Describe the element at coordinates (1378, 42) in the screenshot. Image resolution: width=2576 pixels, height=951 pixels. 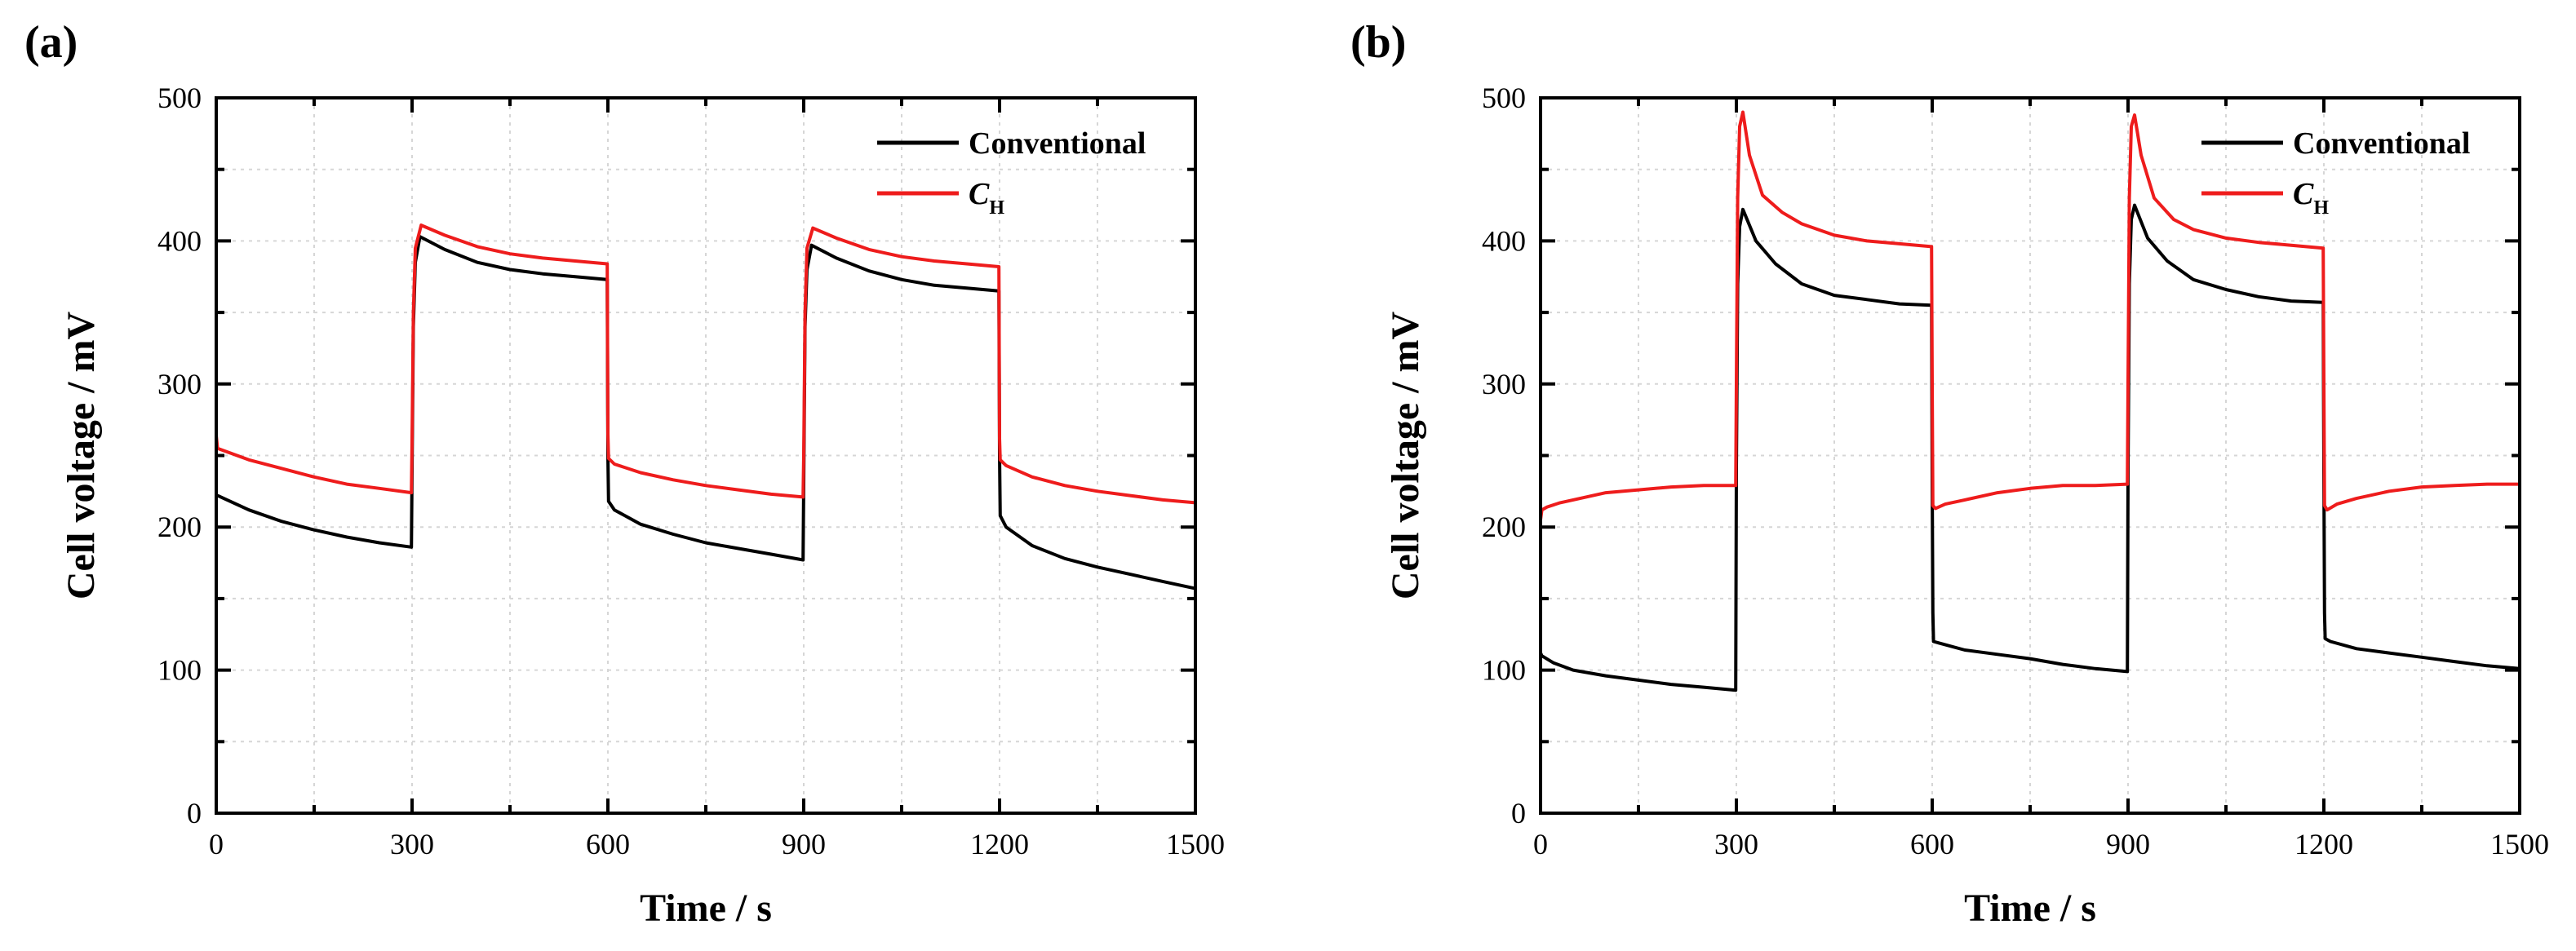
I see `panel-label: (b)` at that location.